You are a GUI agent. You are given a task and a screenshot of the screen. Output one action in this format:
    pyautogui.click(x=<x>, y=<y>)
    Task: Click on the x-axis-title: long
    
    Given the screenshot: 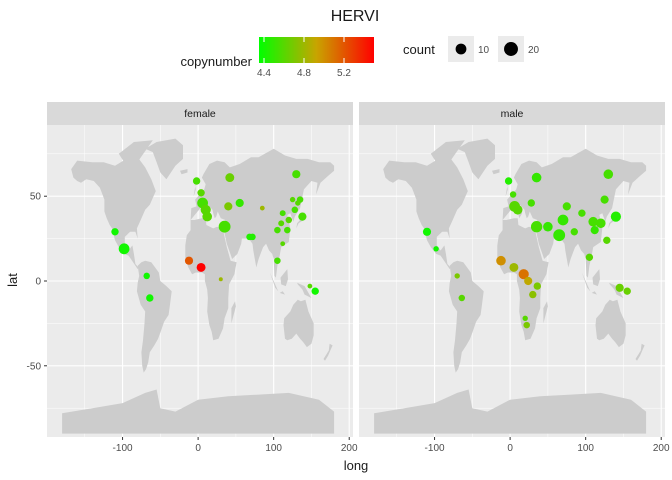 What is the action you would take?
    pyautogui.click(x=356, y=465)
    